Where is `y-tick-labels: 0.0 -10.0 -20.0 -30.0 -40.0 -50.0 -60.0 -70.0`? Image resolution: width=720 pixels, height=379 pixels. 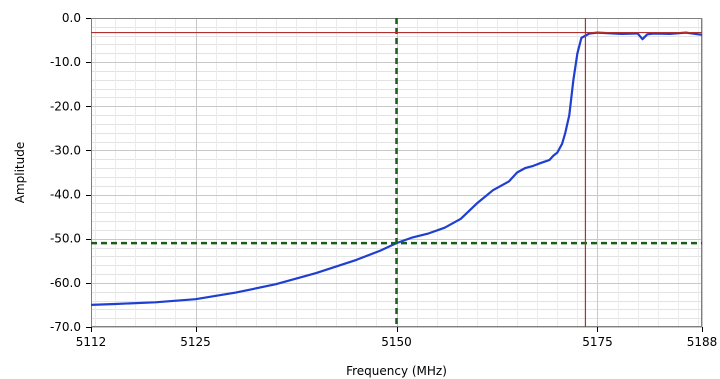
y-tick-labels: 0.0 -10.0 -20.0 -30.0 -40.0 -50.0 -60.0 -70.0 is located at coordinates (65, 172).